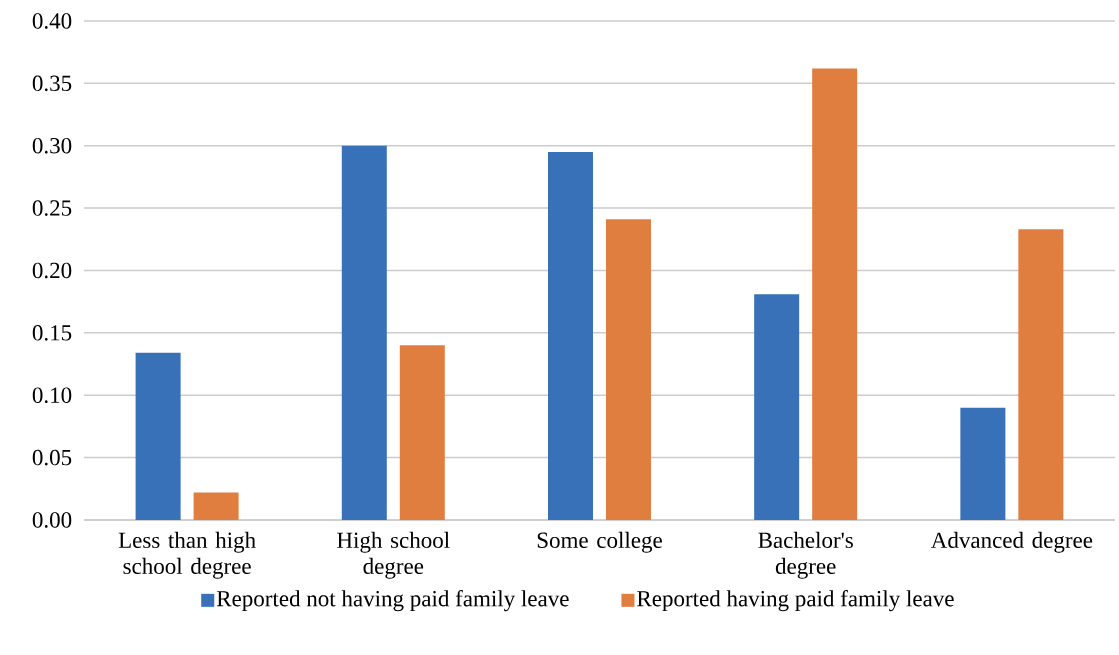 The height and width of the screenshot is (655, 1119). Describe the element at coordinates (187, 555) in the screenshot. I see `x-tick-label: Less than high school degree` at that location.